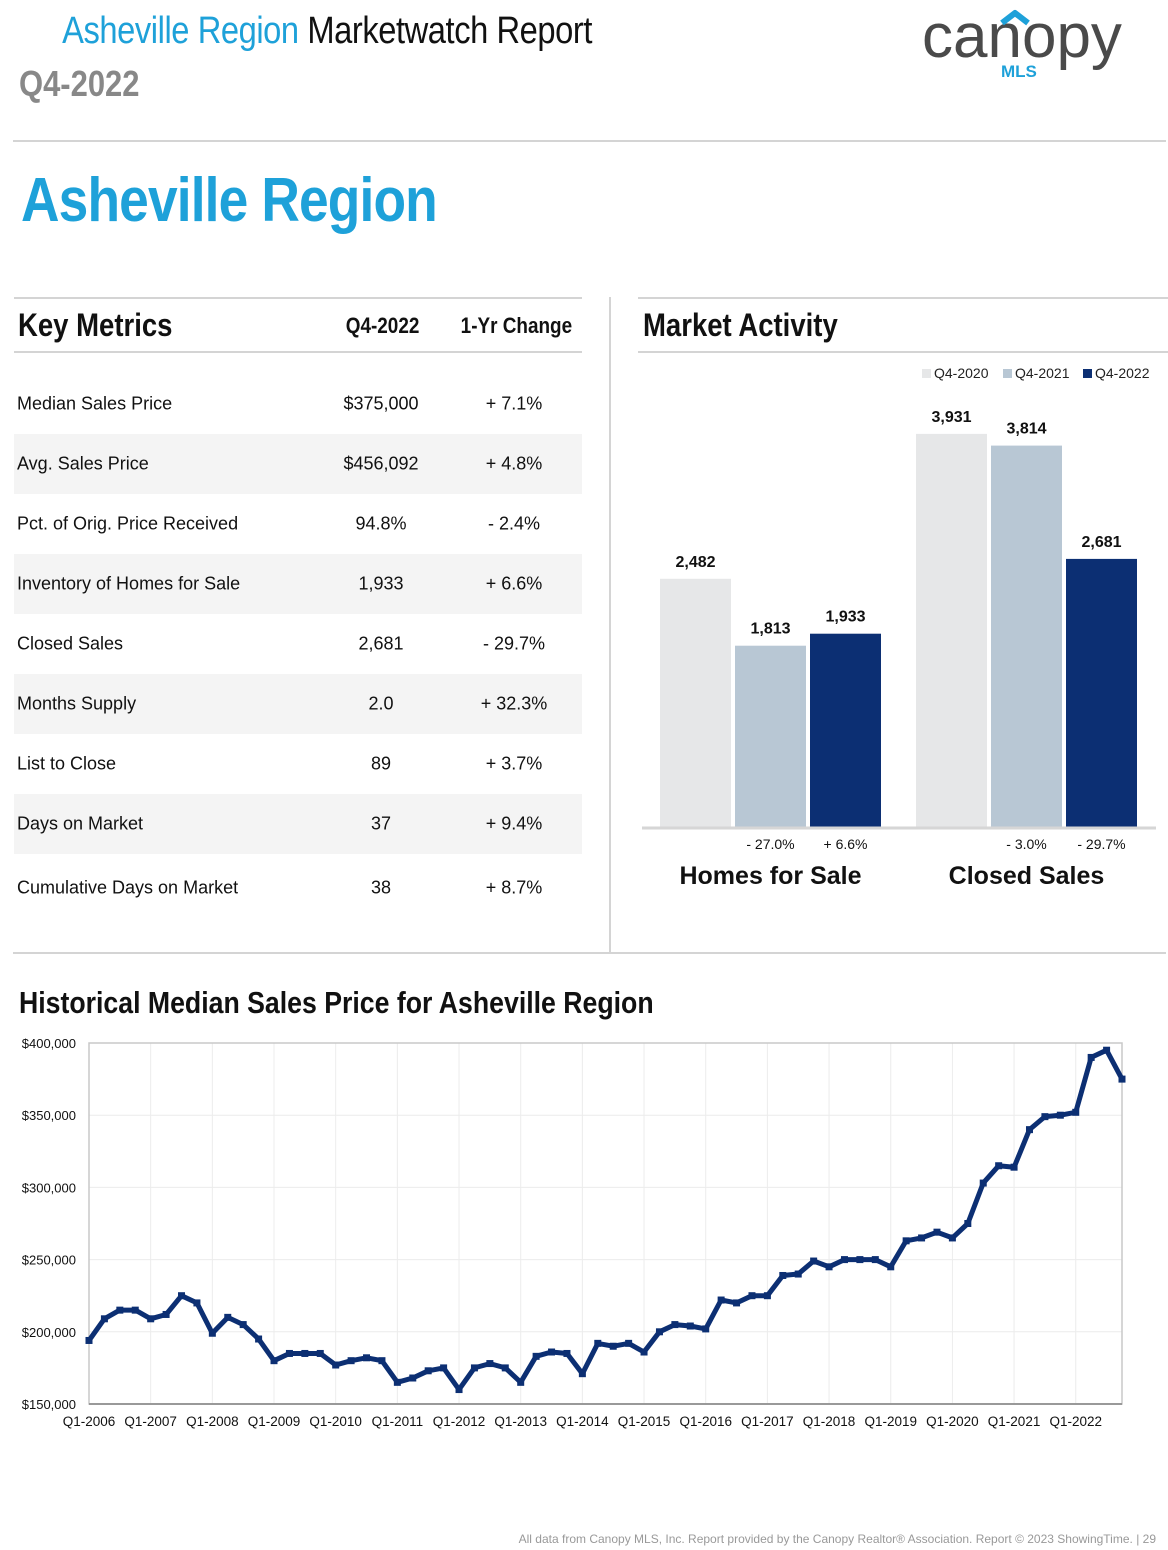 The width and height of the screenshot is (1168, 1550). What do you see at coordinates (298, 764) in the screenshot?
I see `key-metrics-row: List to Close 89 + 3.7%` at bounding box center [298, 764].